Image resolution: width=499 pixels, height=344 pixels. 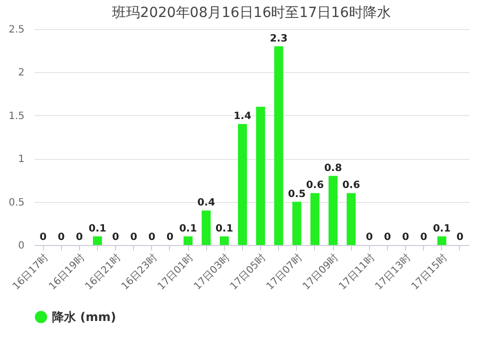 I want to click on data-label: 1.4, so click(x=243, y=116).